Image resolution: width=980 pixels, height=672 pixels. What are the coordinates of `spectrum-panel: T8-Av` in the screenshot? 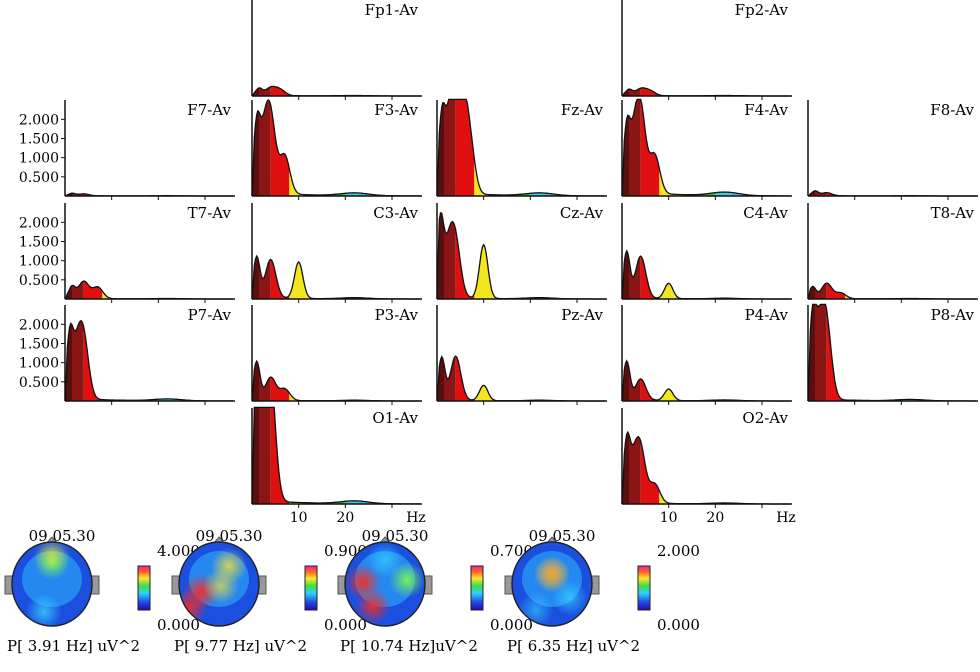 It's located at (893, 253).